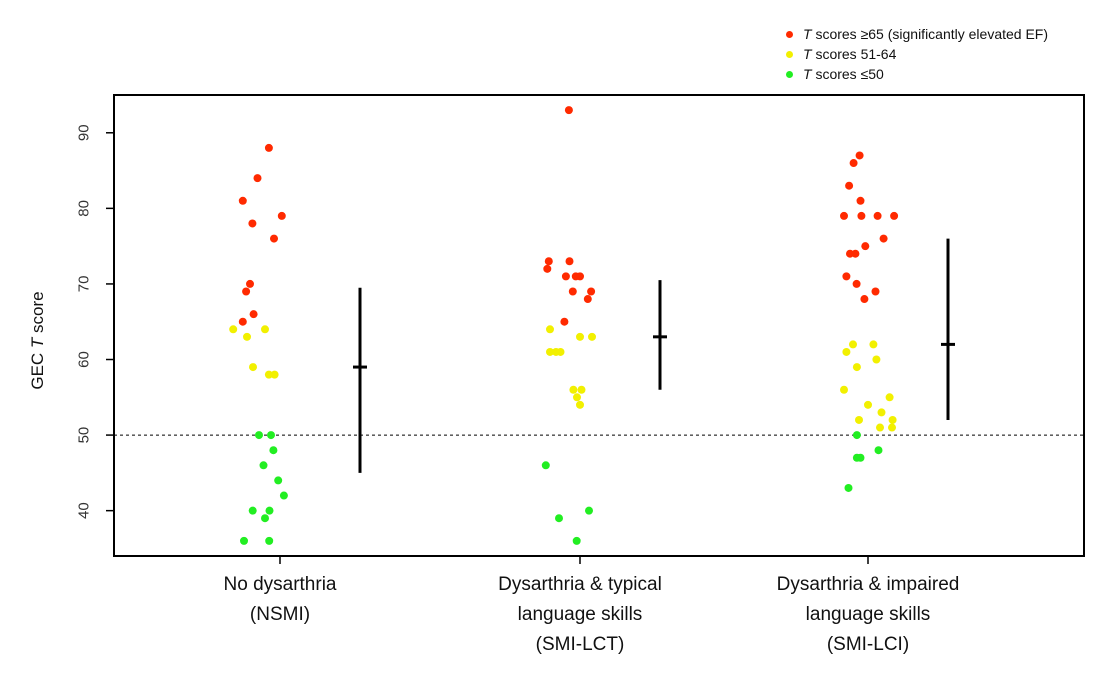 This screenshot has height=673, width=1114. What do you see at coordinates (84, 208) in the screenshot?
I see `y-tick-label: 80` at bounding box center [84, 208].